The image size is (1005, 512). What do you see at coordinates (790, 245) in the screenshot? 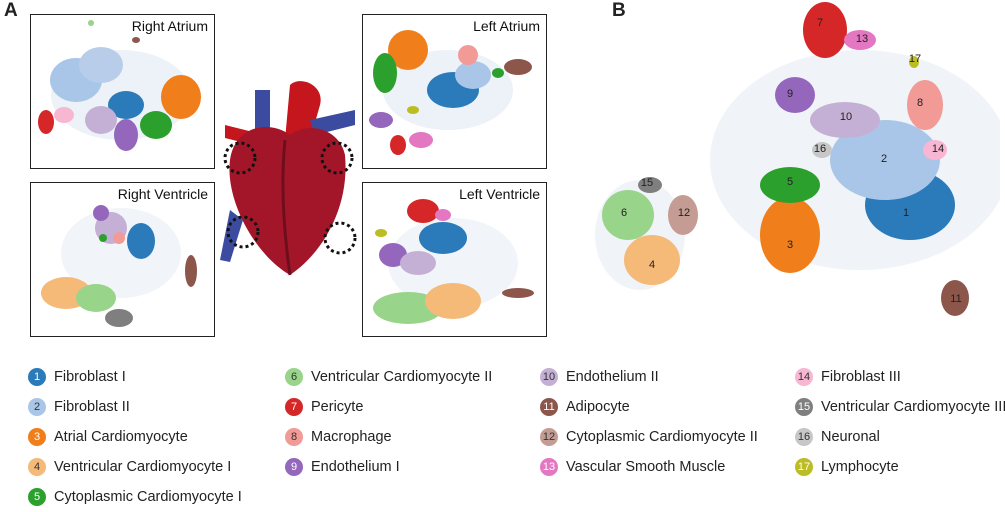
I see `svg-text: 3` at bounding box center [790, 245].